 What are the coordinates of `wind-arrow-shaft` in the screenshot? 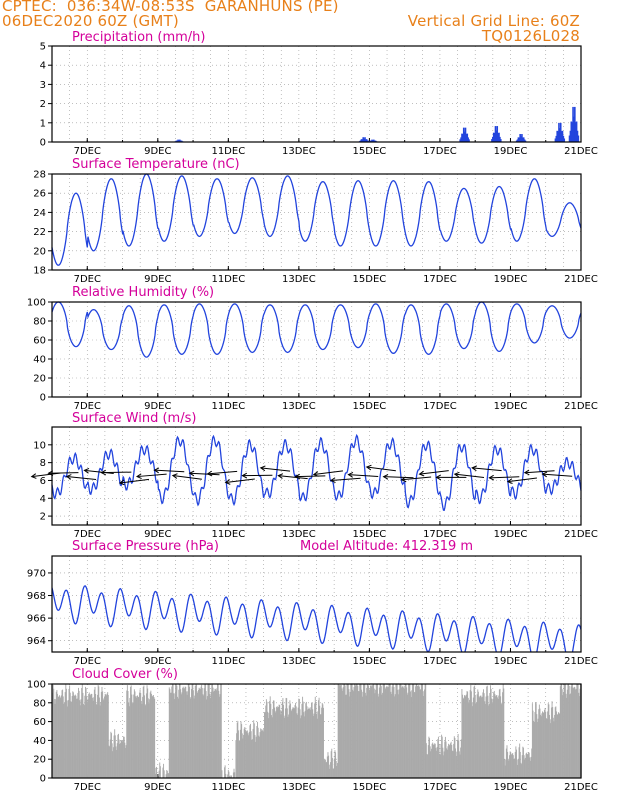 It's located at (381, 469).